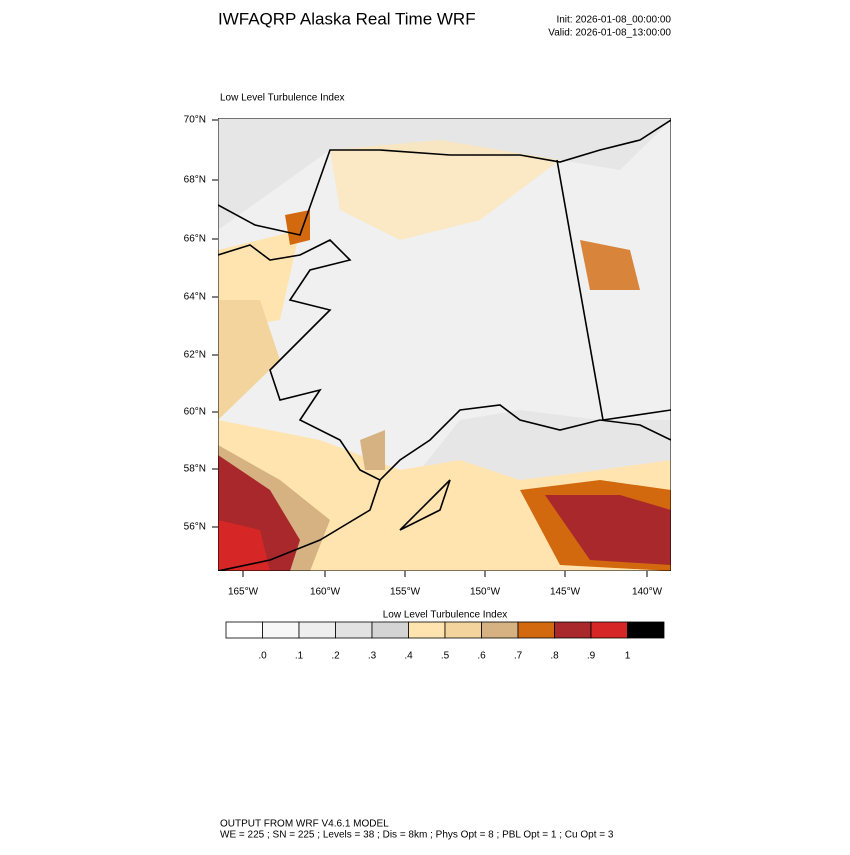  Describe the element at coordinates (195, 297) in the screenshot. I see `lat-label: 64°N` at that location.